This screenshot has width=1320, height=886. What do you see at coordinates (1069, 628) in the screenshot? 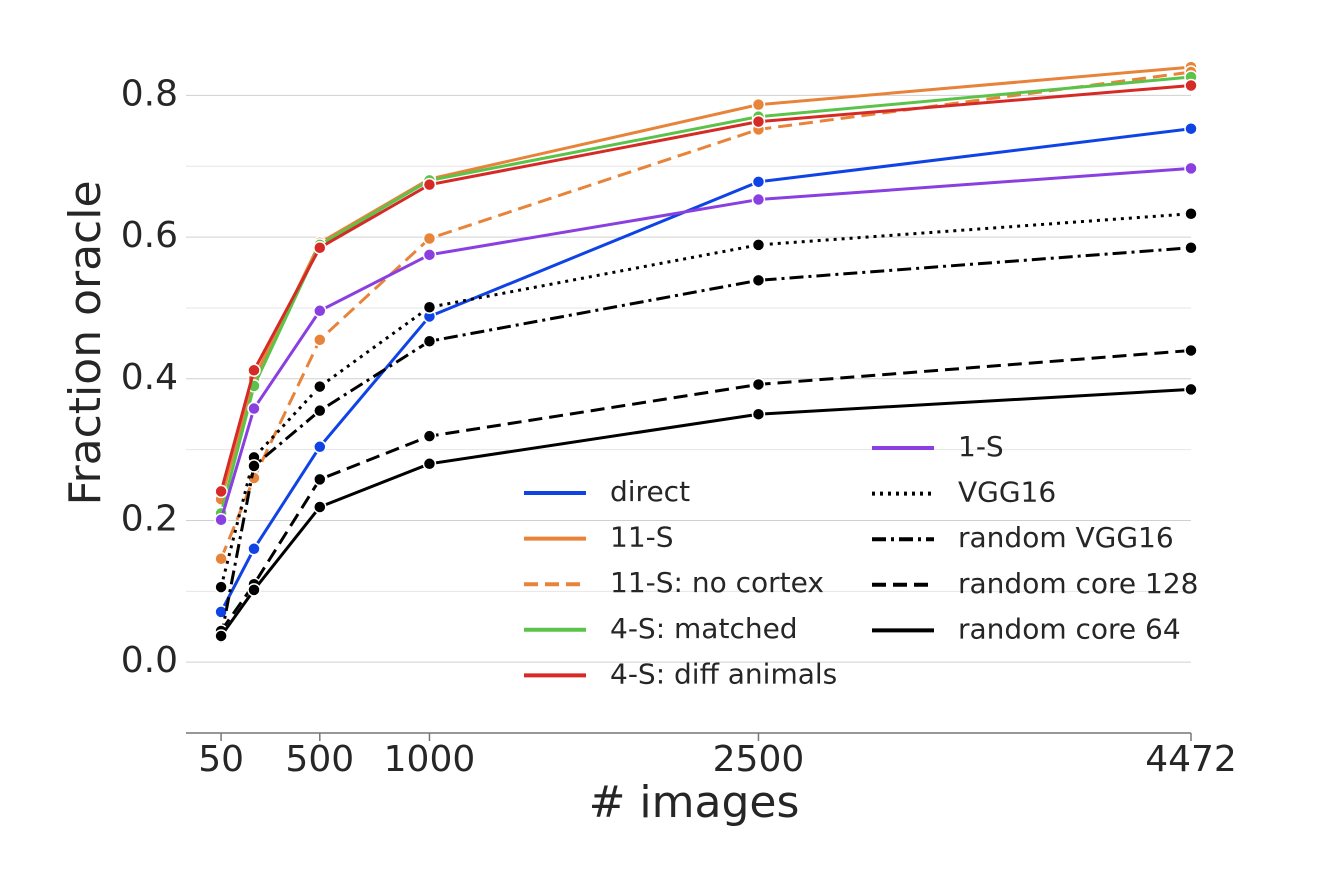
I see `legend-label: random core 64` at bounding box center [1069, 628].